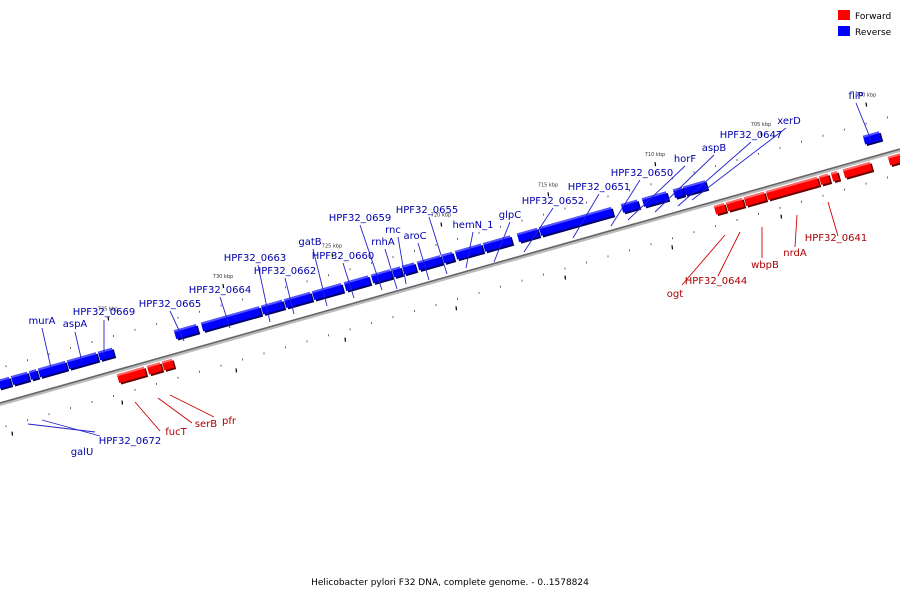  I want to click on gene-label: rnc, so click(393, 230).